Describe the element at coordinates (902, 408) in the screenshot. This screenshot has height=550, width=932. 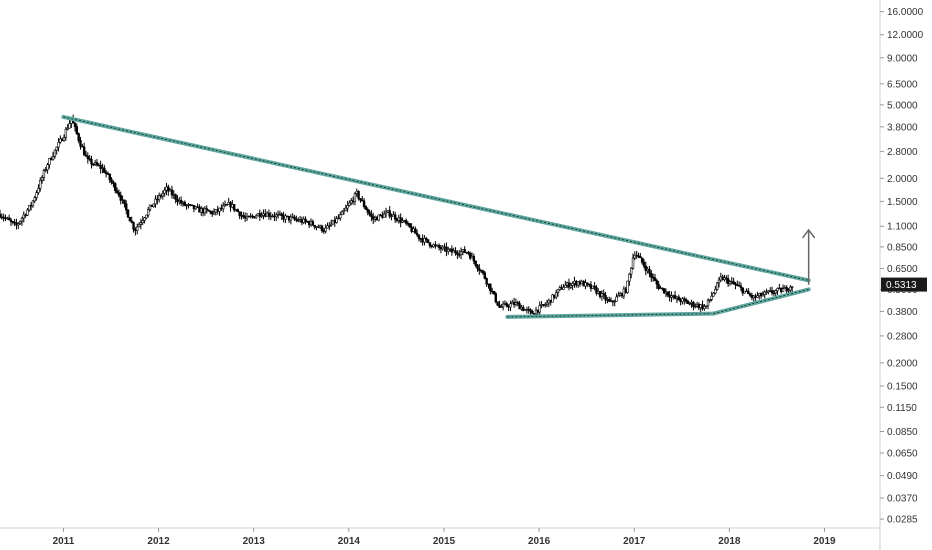
I see `y-tick-label: 0.1150` at that location.